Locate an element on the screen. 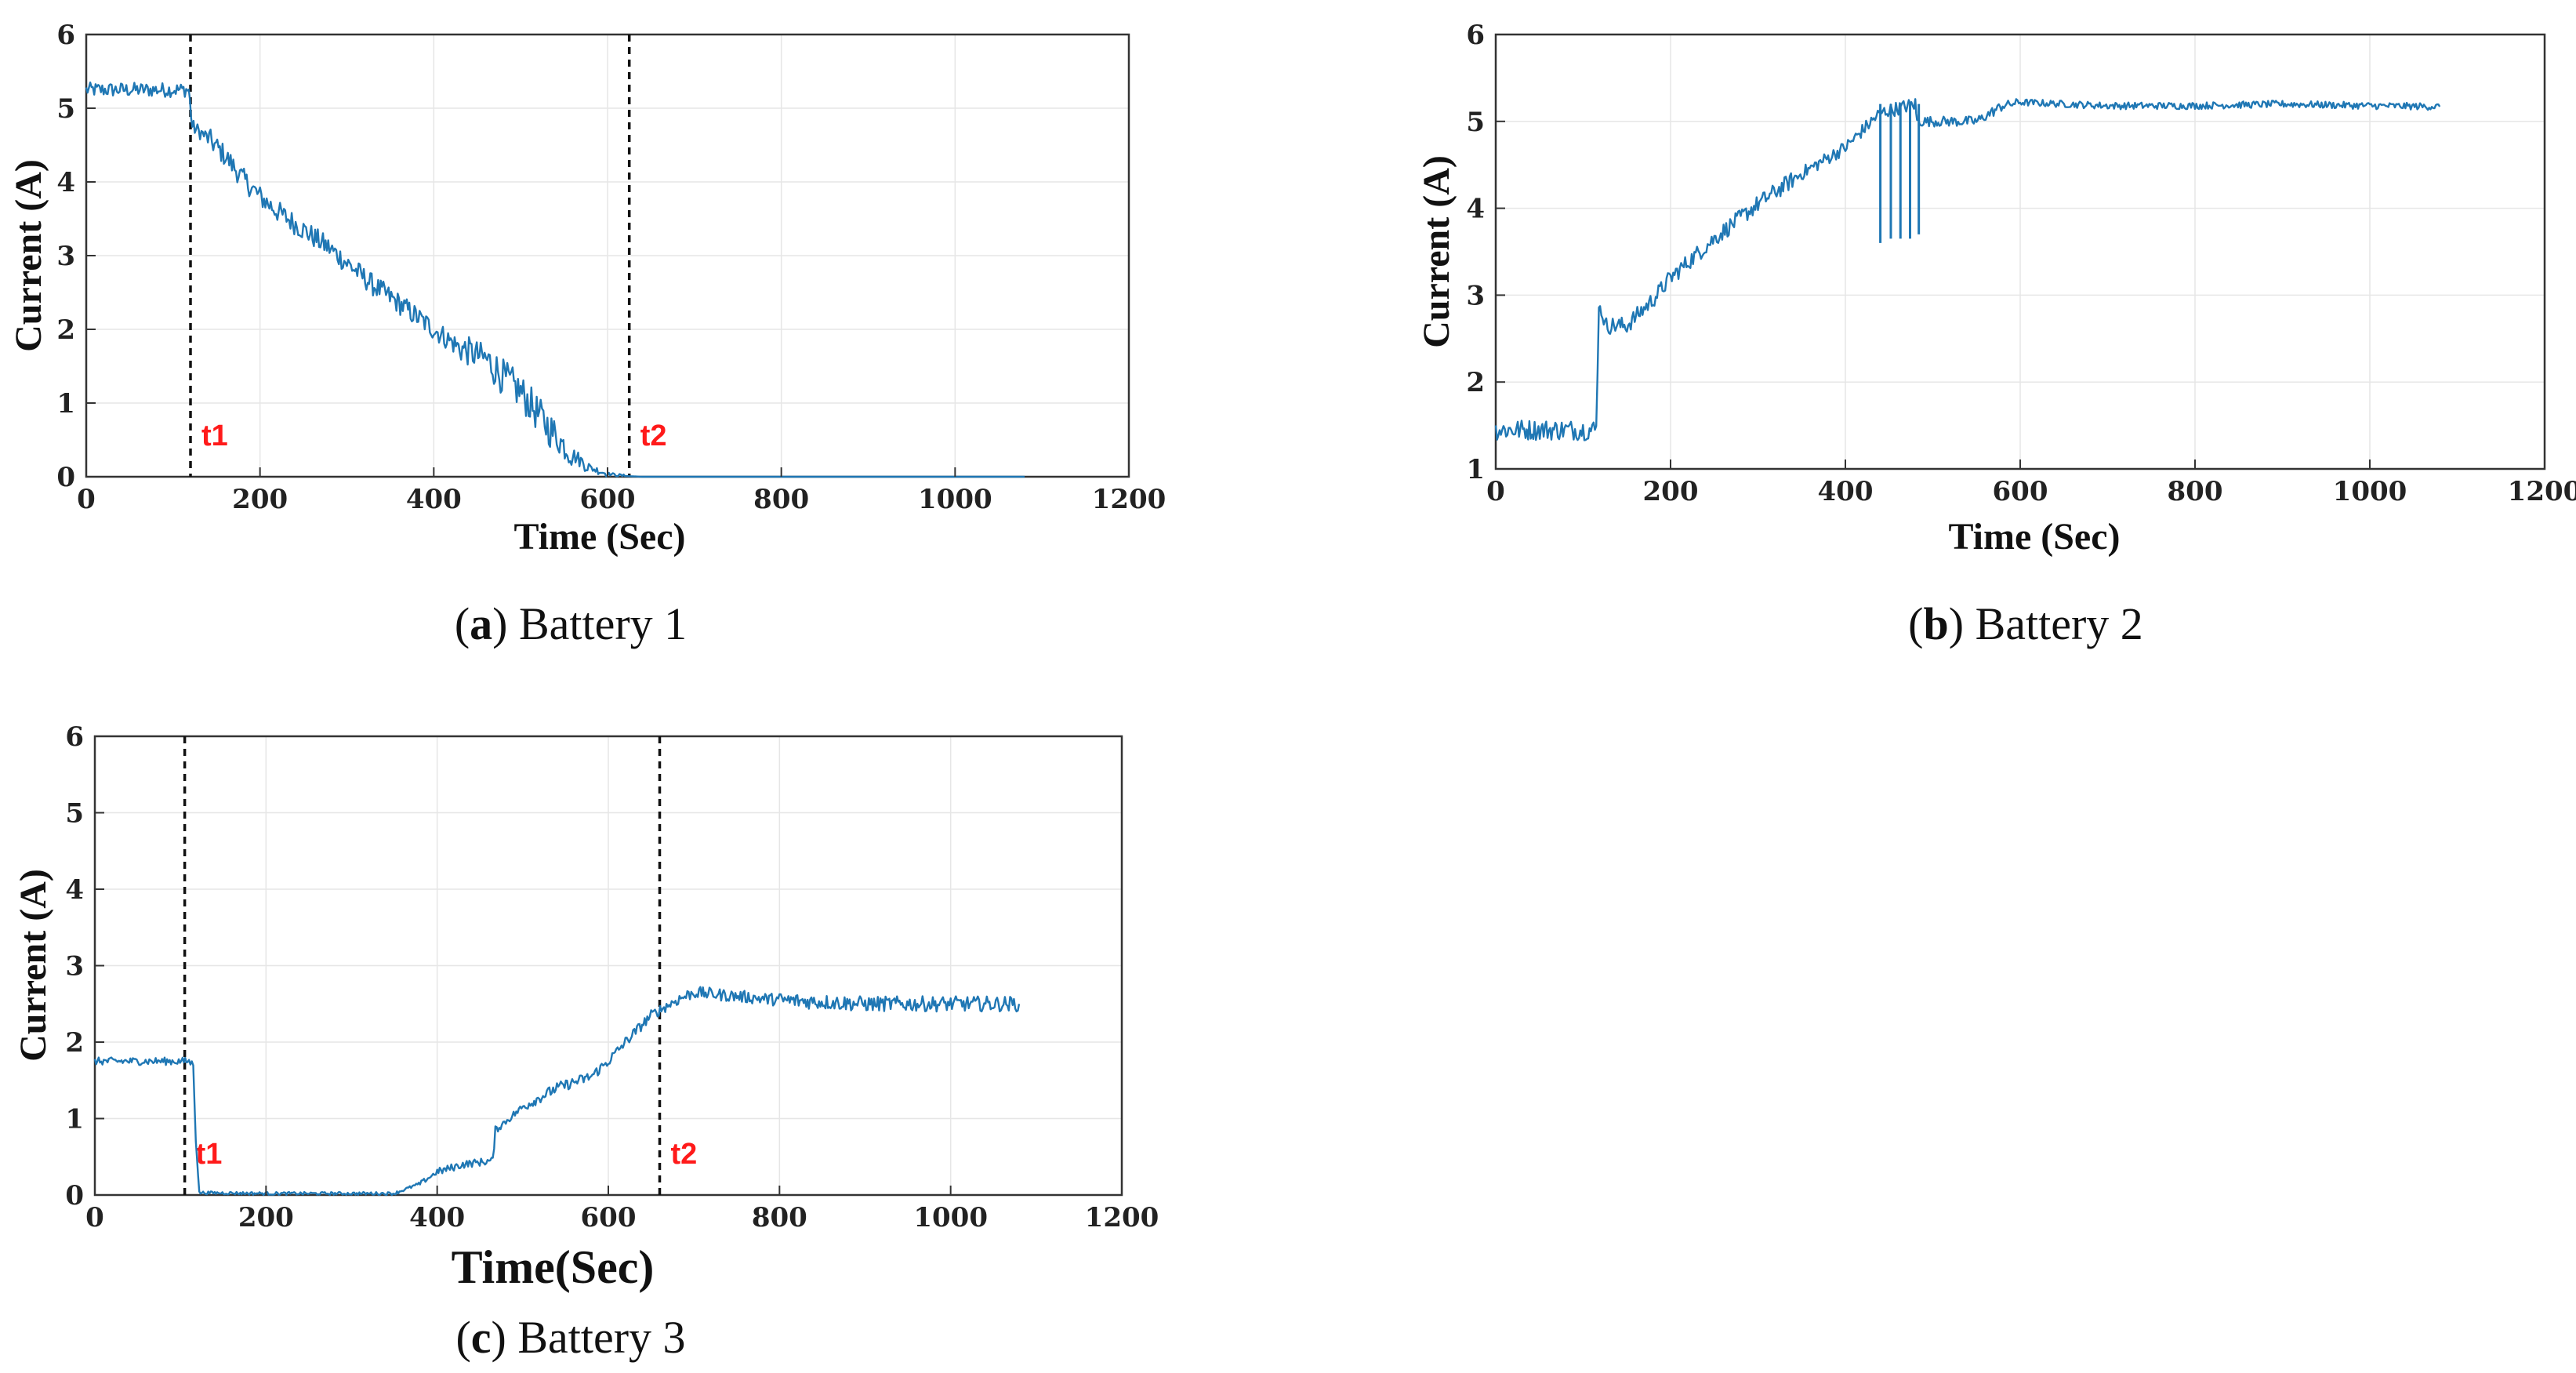  chart-b-ytick-label: 5 is located at coordinates (1476, 122).